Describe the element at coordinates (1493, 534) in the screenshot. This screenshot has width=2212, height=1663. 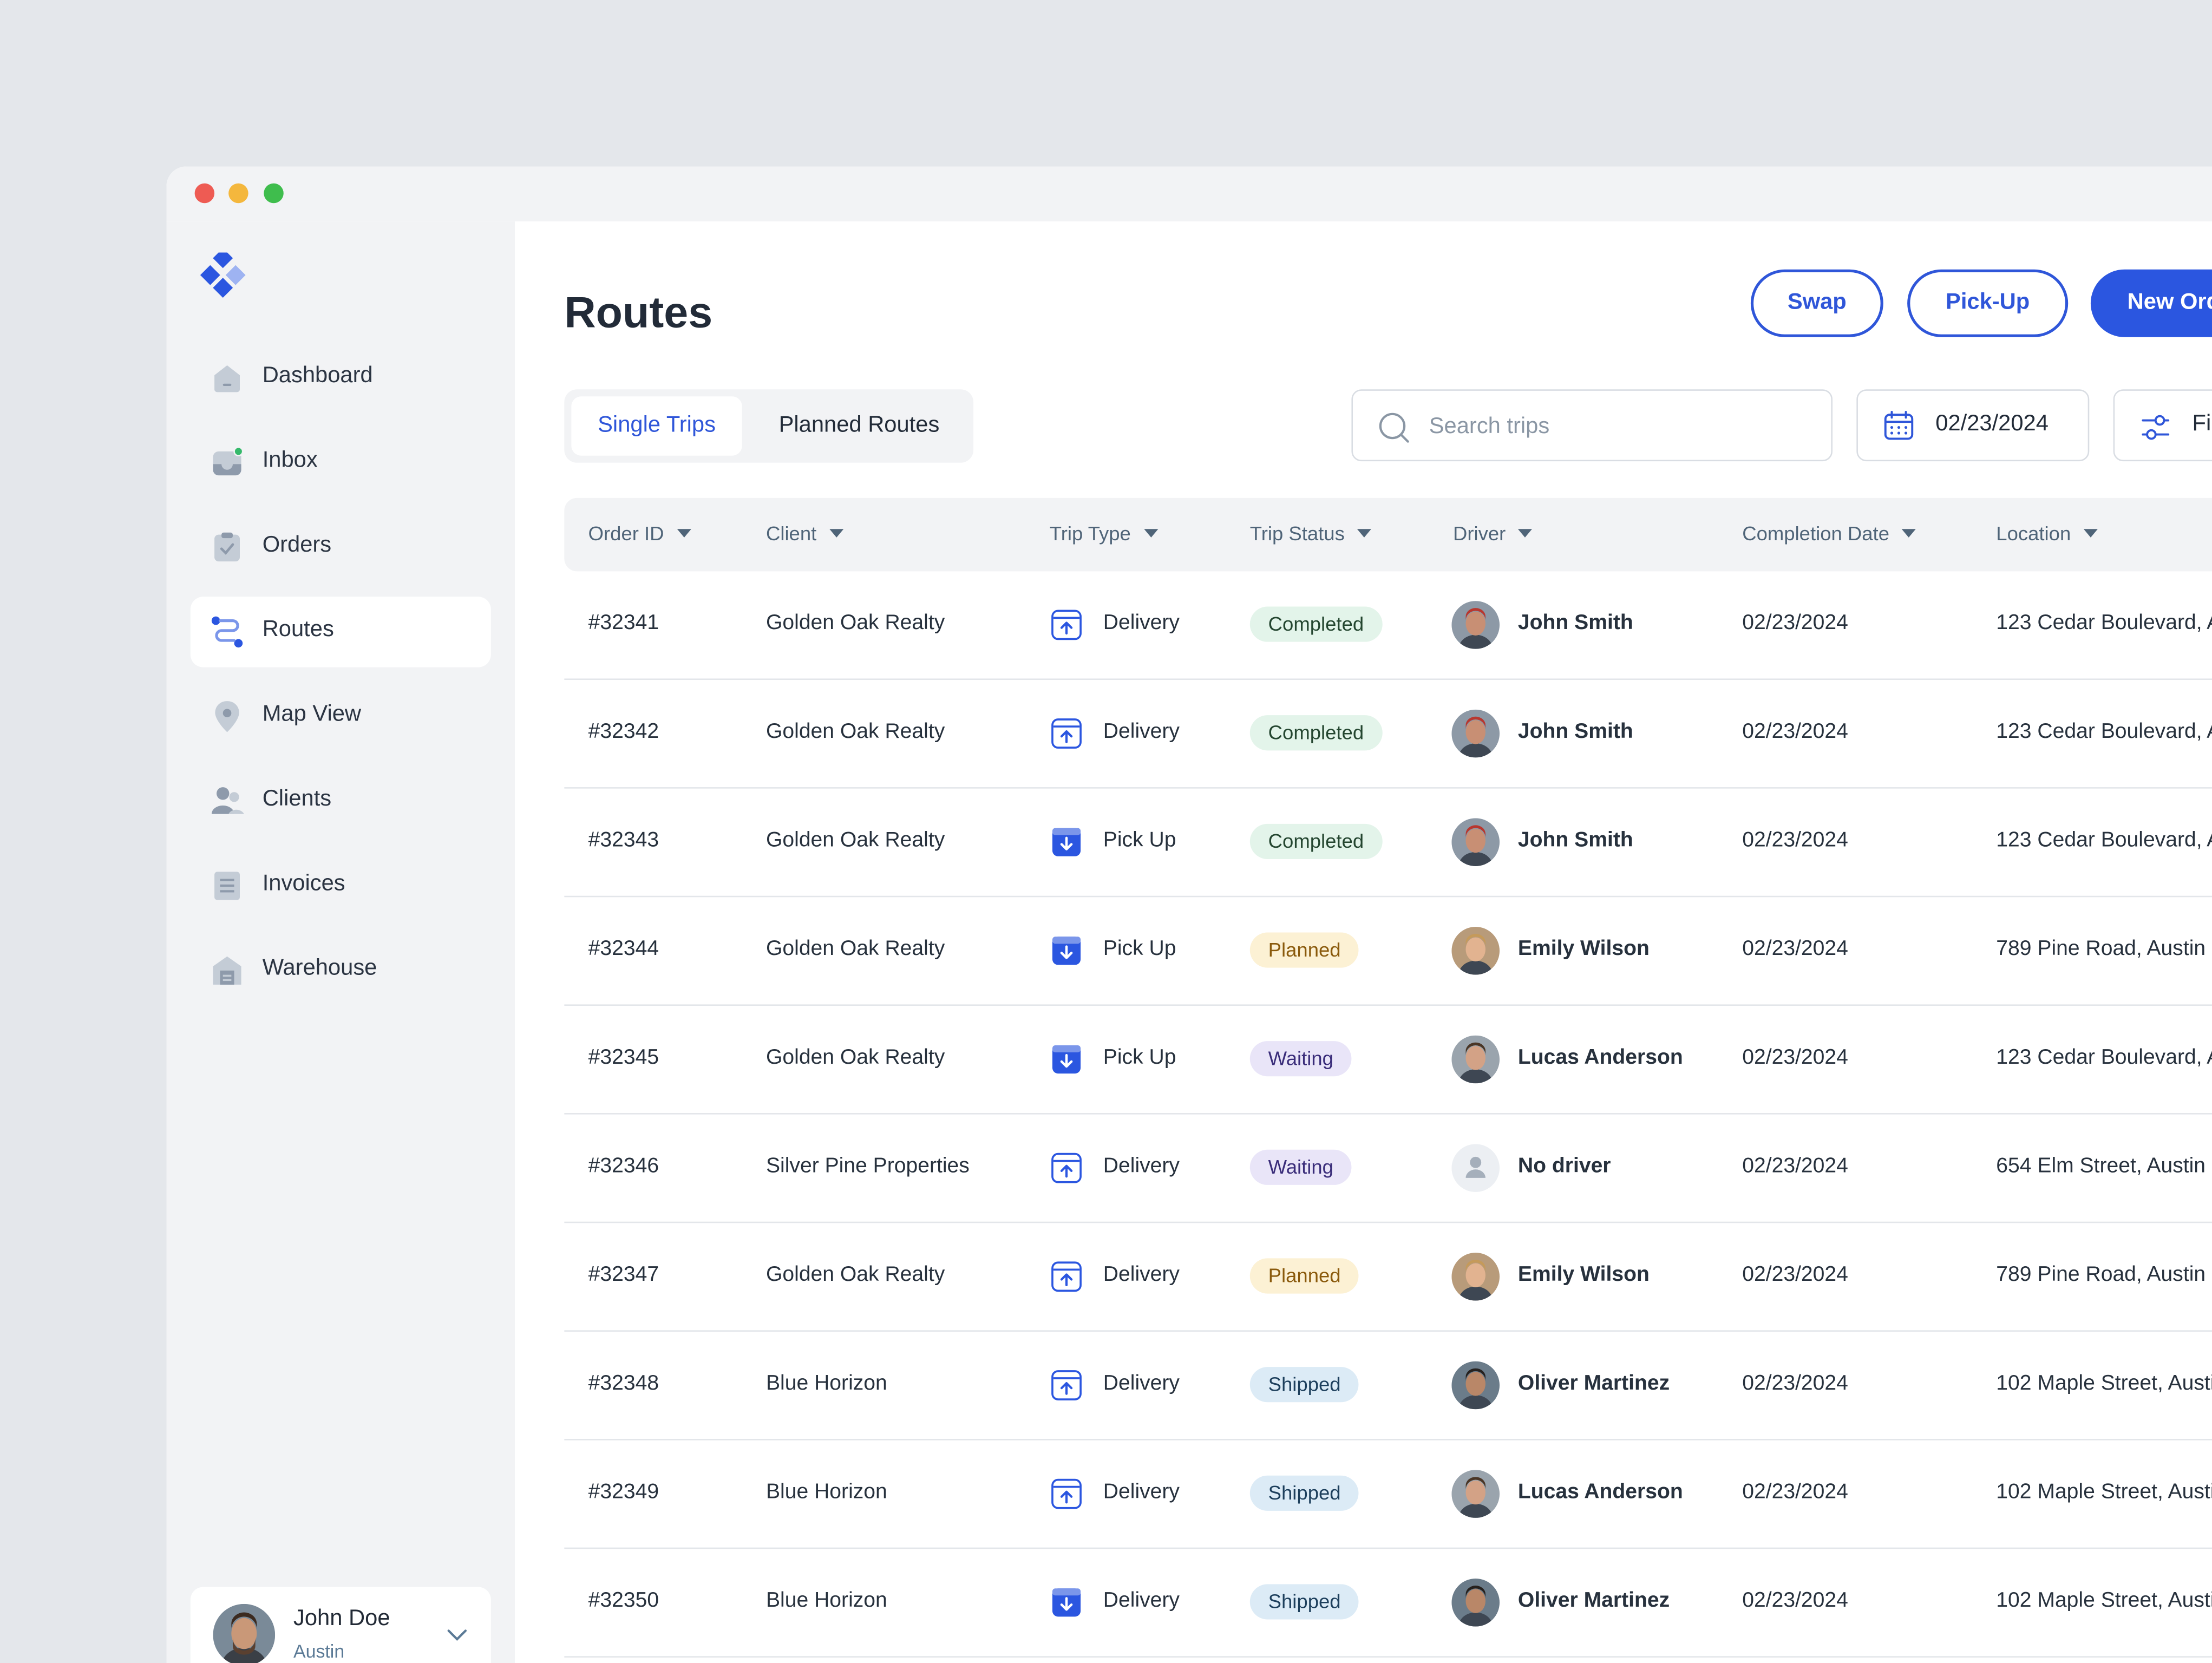
I see `column-driver: Driver` at that location.